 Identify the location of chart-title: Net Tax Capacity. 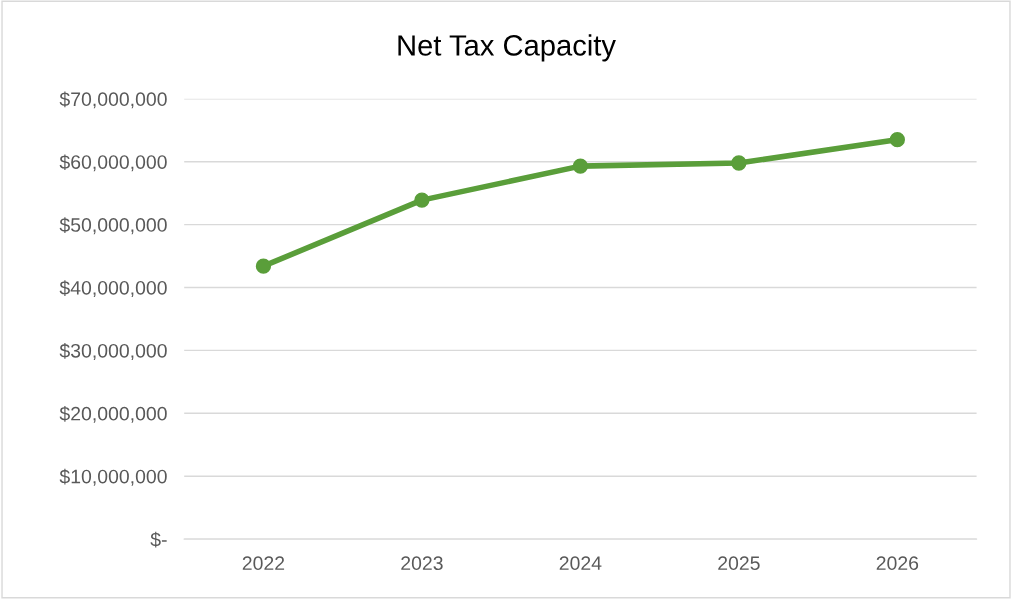
(507, 48).